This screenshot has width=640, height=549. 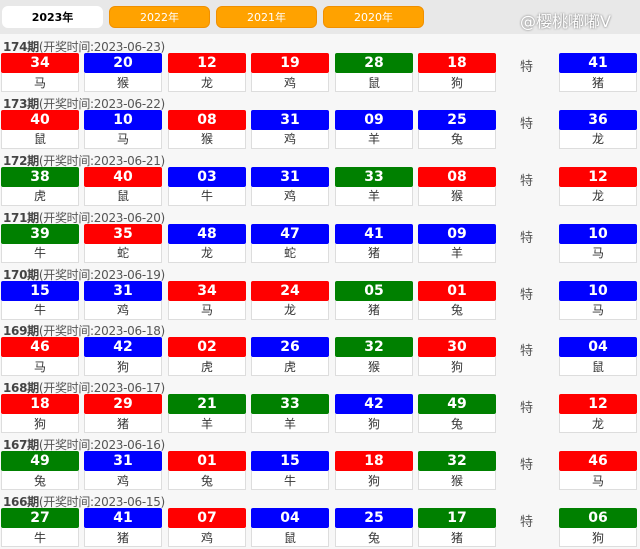 What do you see at coordinates (598, 63) in the screenshot?
I see `ball-number: 41` at bounding box center [598, 63].